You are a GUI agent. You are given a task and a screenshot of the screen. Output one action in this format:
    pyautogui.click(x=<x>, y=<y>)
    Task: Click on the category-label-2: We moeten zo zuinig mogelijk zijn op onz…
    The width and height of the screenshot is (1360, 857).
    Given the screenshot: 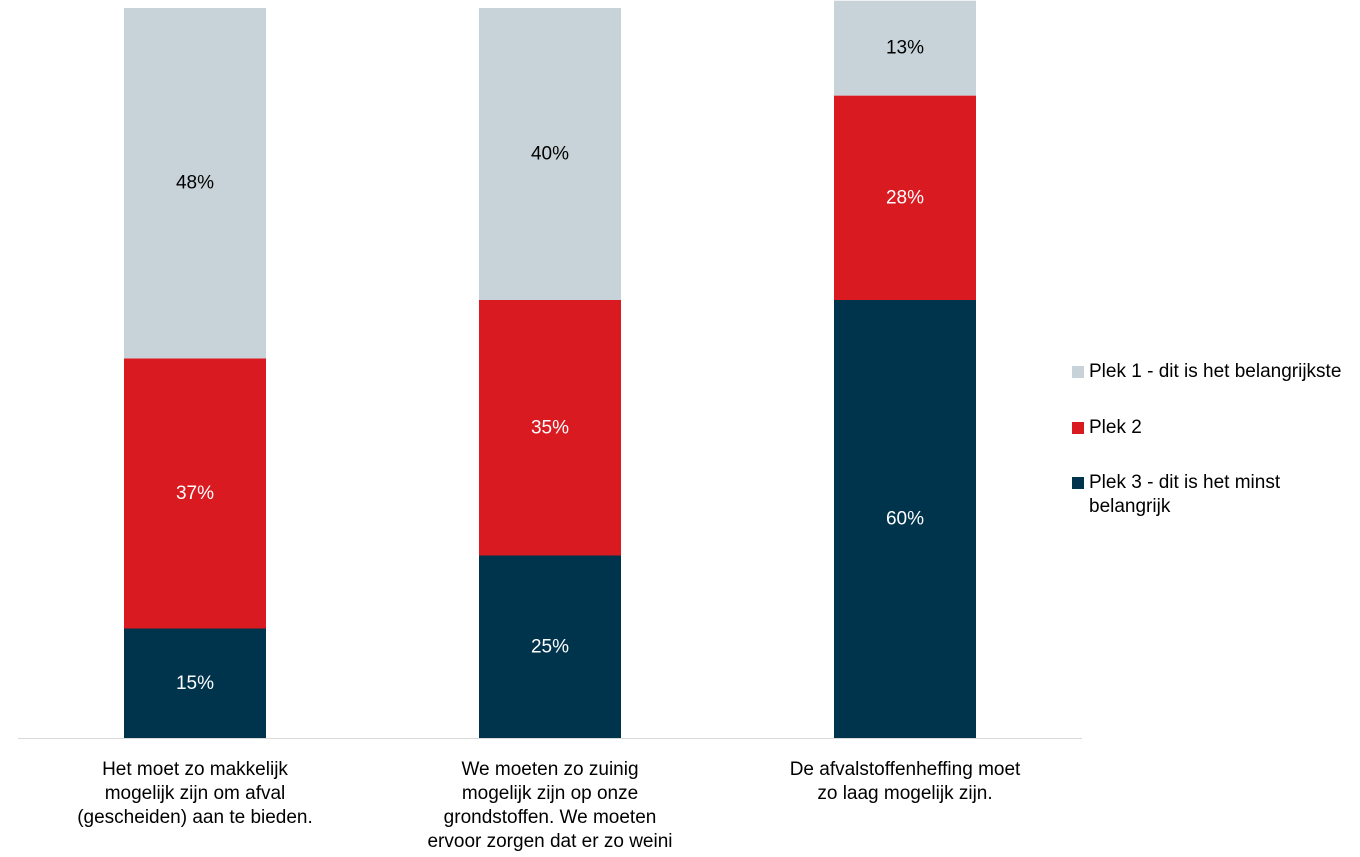 What is the action you would take?
    pyautogui.click(x=550, y=805)
    